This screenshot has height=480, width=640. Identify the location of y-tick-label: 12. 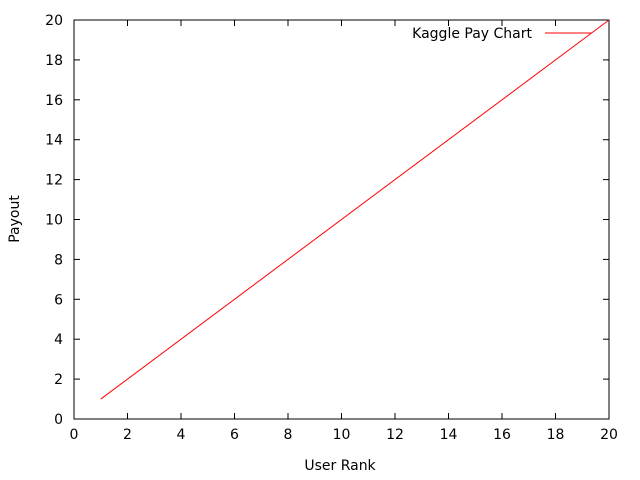
(54, 181).